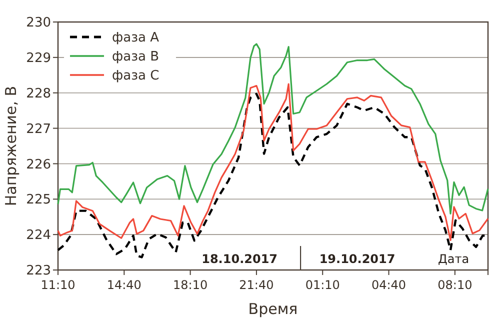  I want to click on y-tick-label: 229, so click(38, 58).